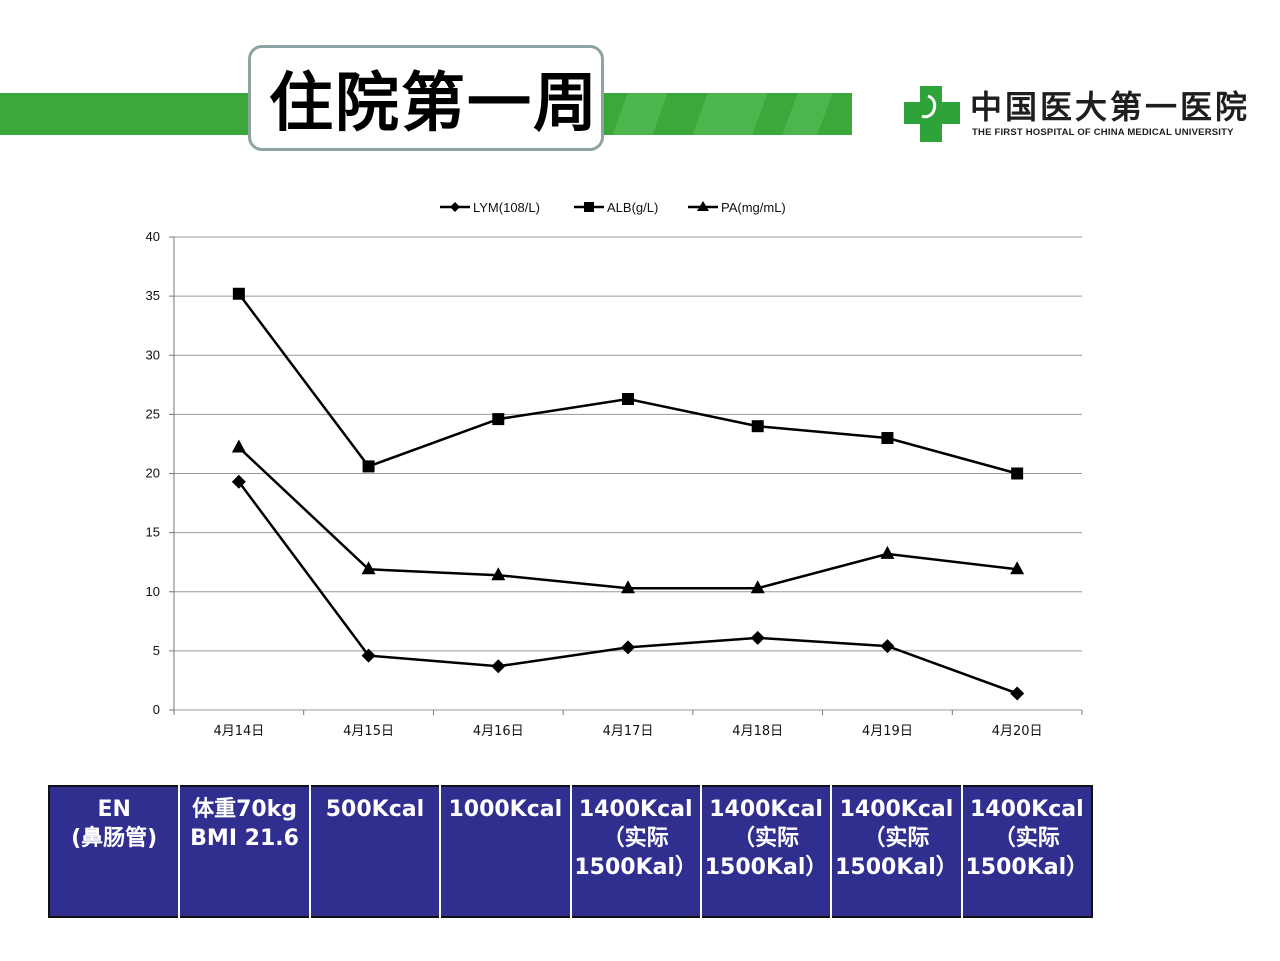  Describe the element at coordinates (628, 731) in the screenshot. I see `x-tick-label: 4月17日` at that location.